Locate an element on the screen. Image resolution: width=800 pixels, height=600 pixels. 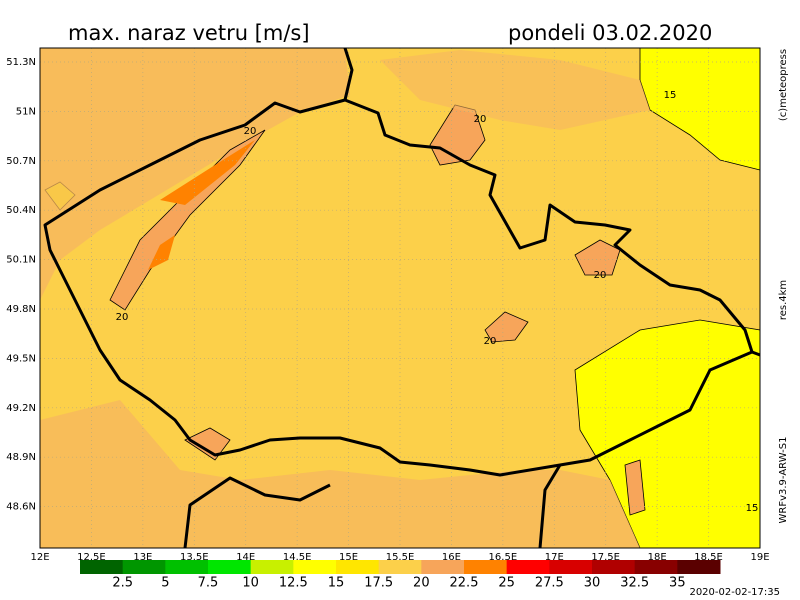
map-title: max. naraz vetru [m/s] is located at coordinates (189, 33).